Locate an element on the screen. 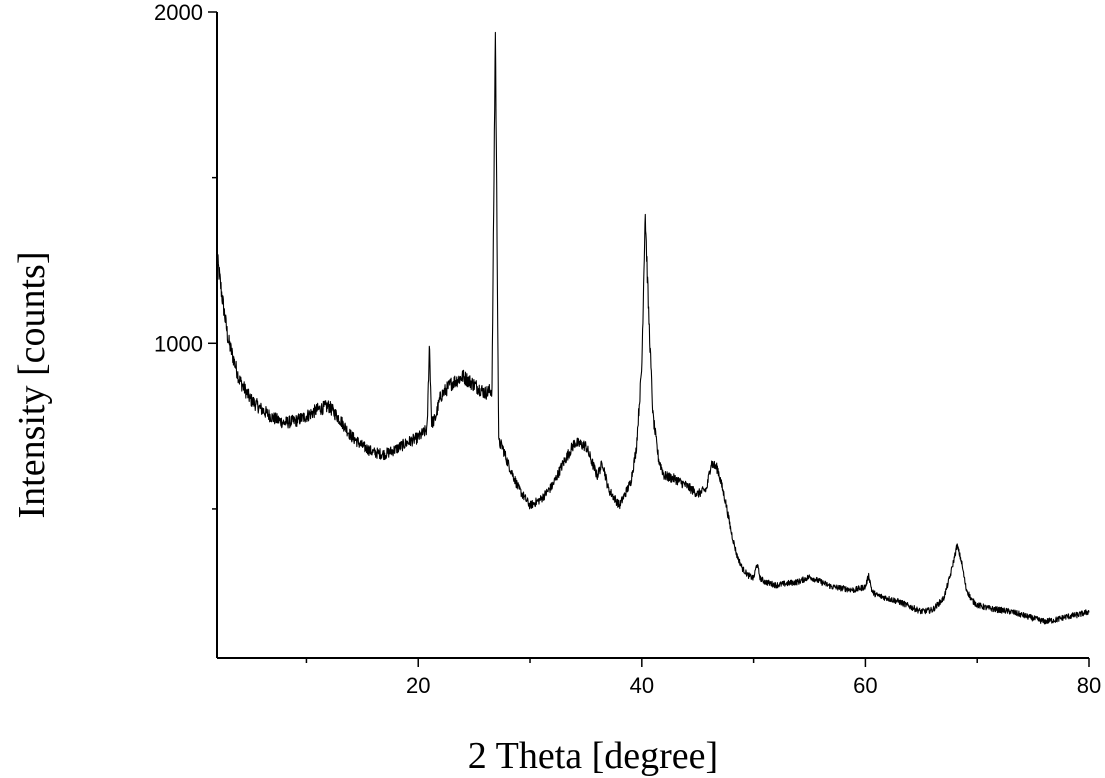 This screenshot has width=1105, height=778. y-tick-label-1000: 1000 is located at coordinates (178, 343).